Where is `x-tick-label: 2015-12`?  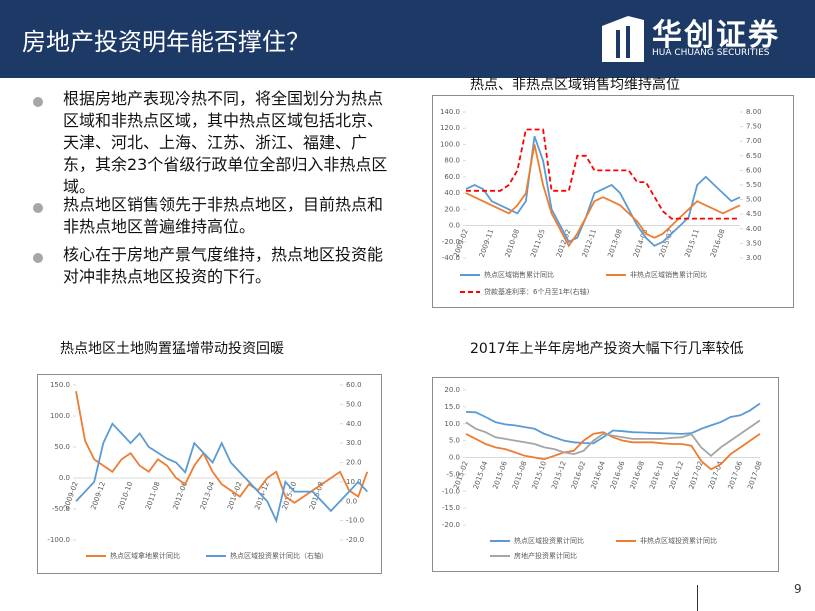
x-tick-label: 2015-12 is located at coordinates (559, 475).